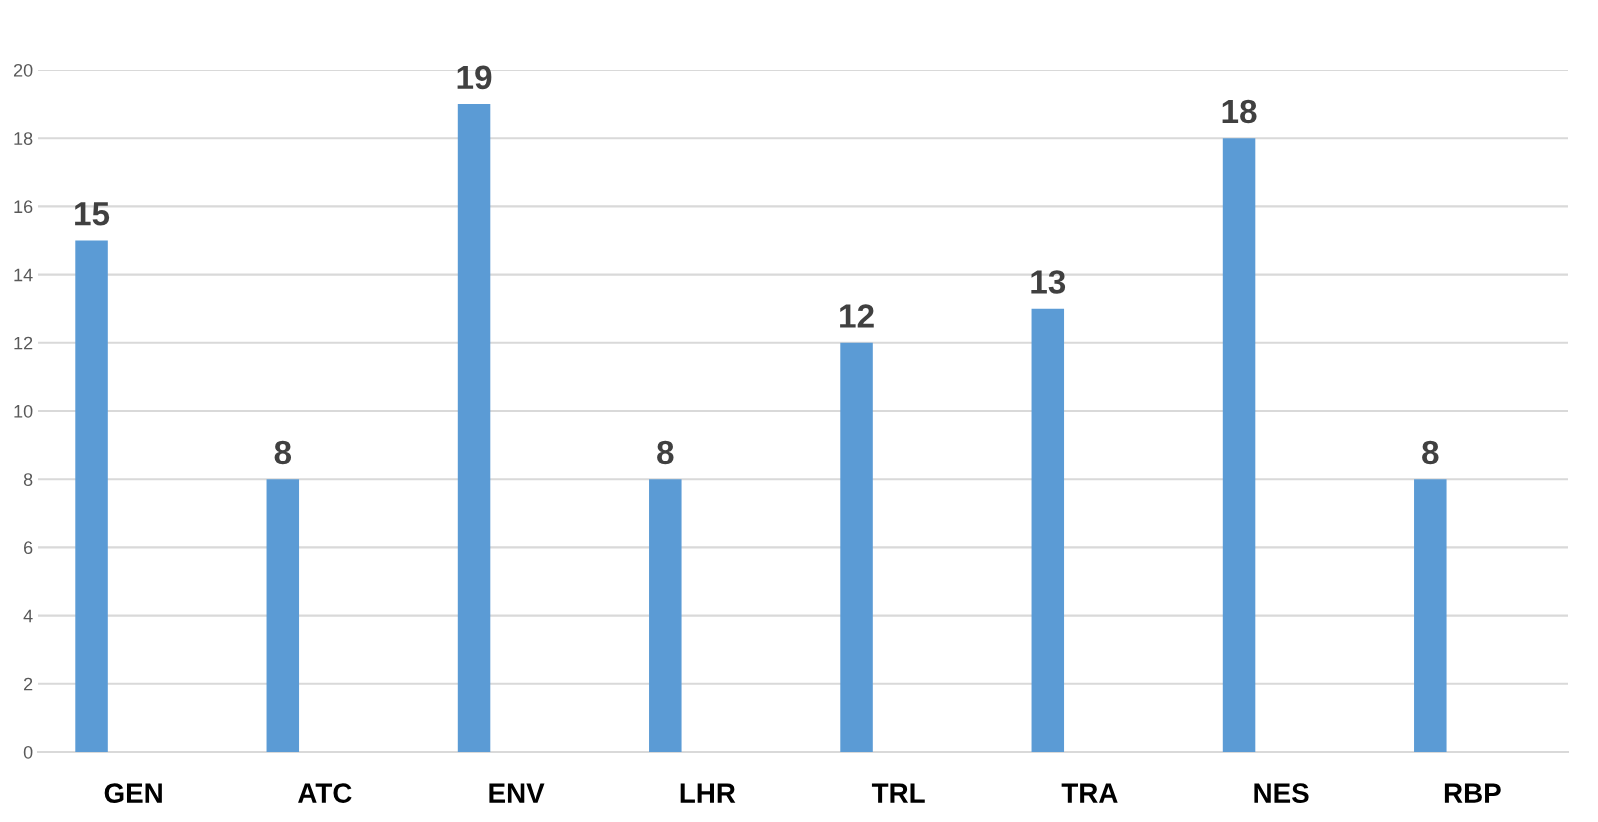 This screenshot has height=822, width=1598. What do you see at coordinates (28, 752) in the screenshot?
I see `y-tick-label: 0` at bounding box center [28, 752].